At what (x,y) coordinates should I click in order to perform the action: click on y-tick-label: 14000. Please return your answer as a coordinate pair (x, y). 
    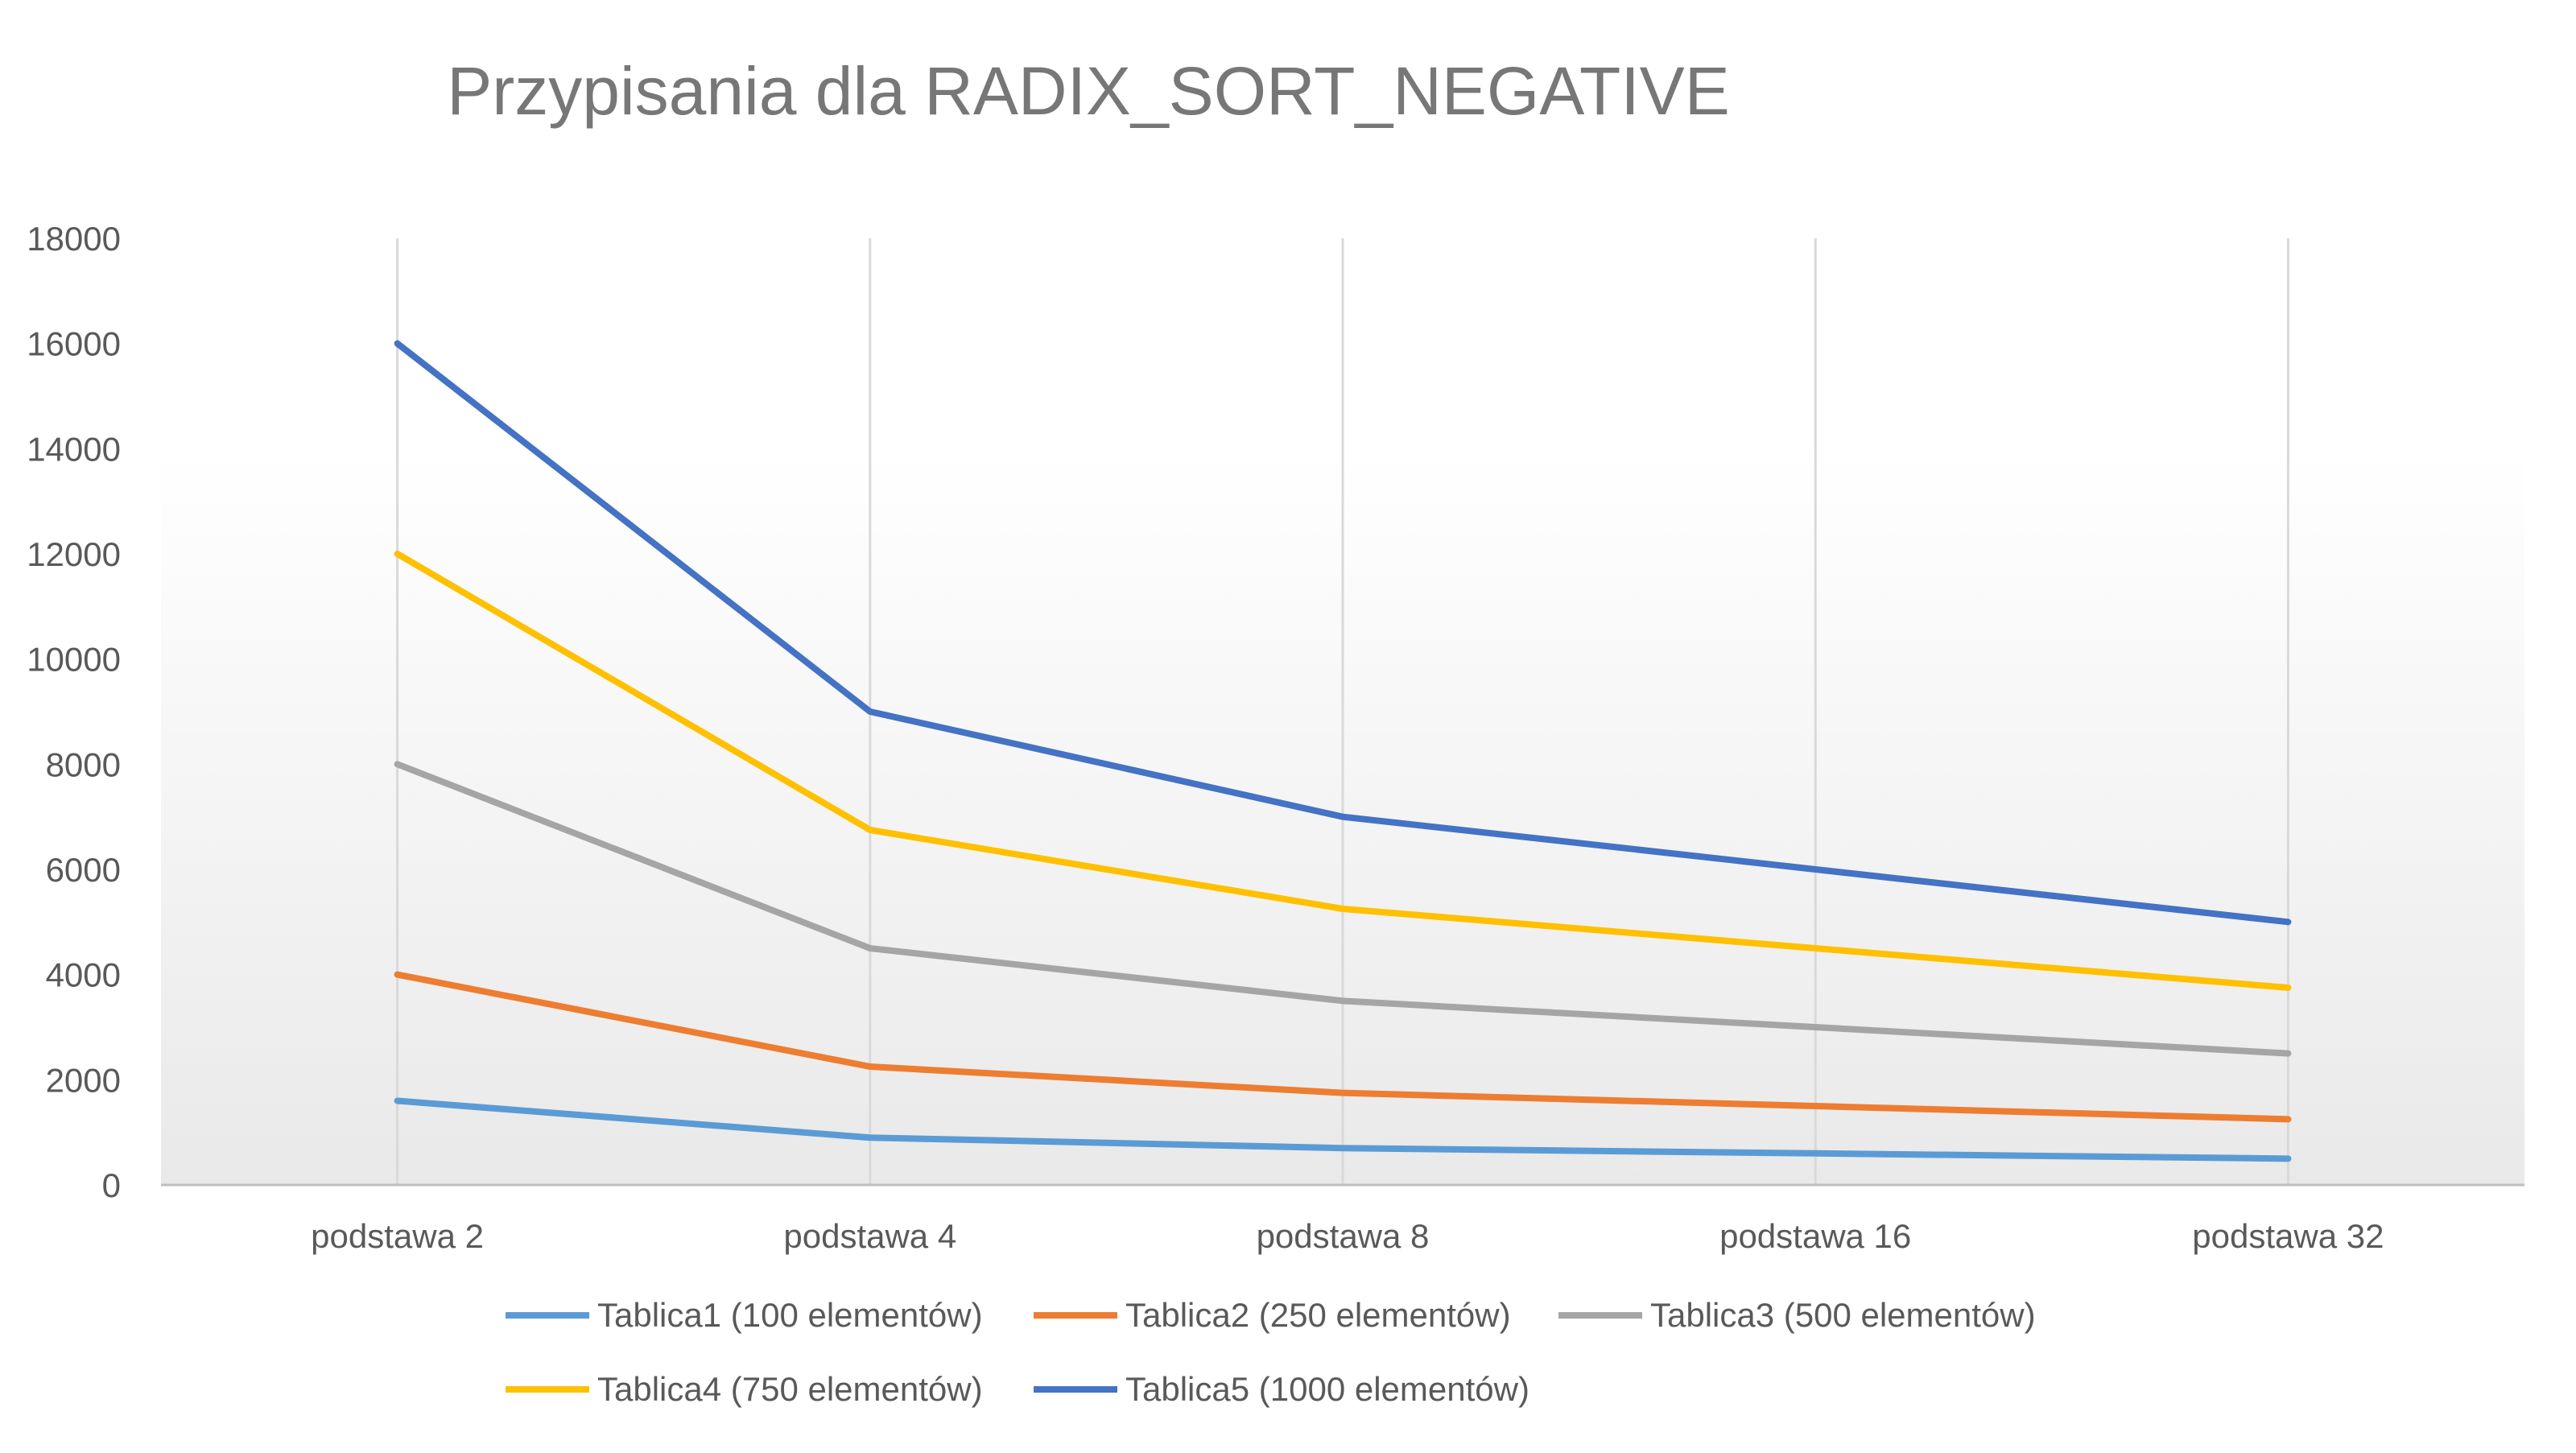
    Looking at the image, I should click on (74, 449).